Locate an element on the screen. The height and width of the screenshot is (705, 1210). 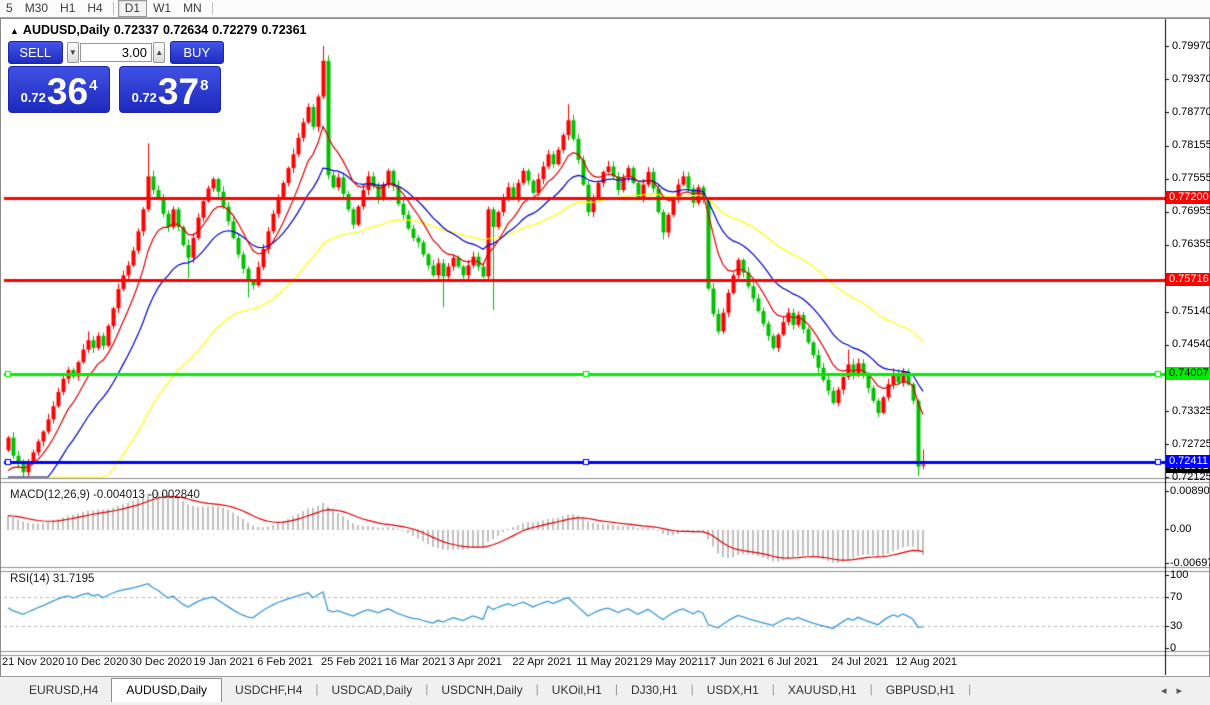
tab-ukoil-h1: UKOil,H1 is located at coordinates (576, 690).